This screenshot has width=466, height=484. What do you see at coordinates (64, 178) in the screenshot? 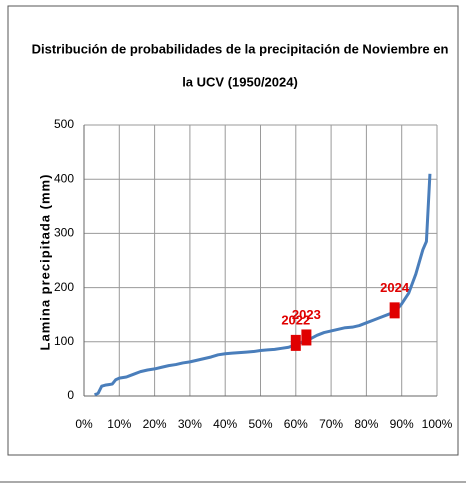
I see `y-tick-label: 400` at bounding box center [64, 178].